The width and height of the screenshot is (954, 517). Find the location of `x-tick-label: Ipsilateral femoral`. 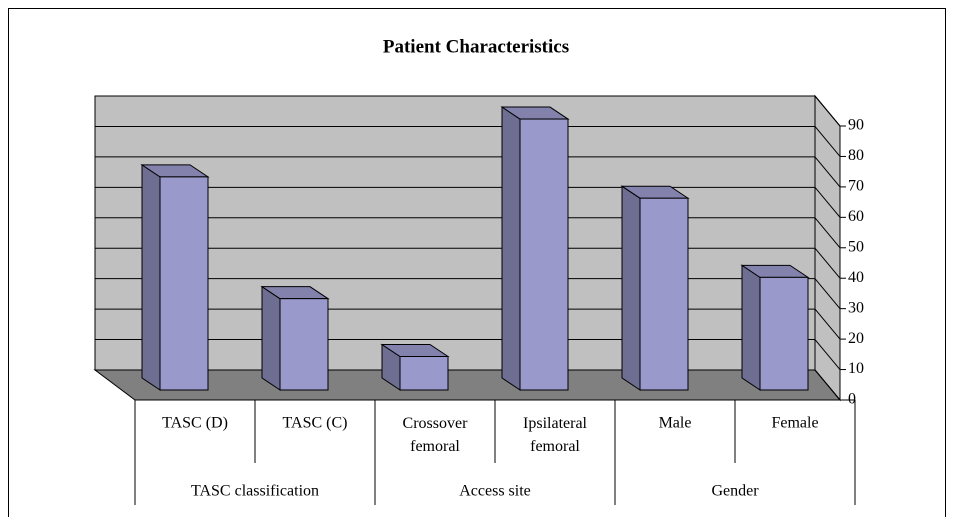

x-tick-label: Ipsilateral femoral is located at coordinates (555, 435).